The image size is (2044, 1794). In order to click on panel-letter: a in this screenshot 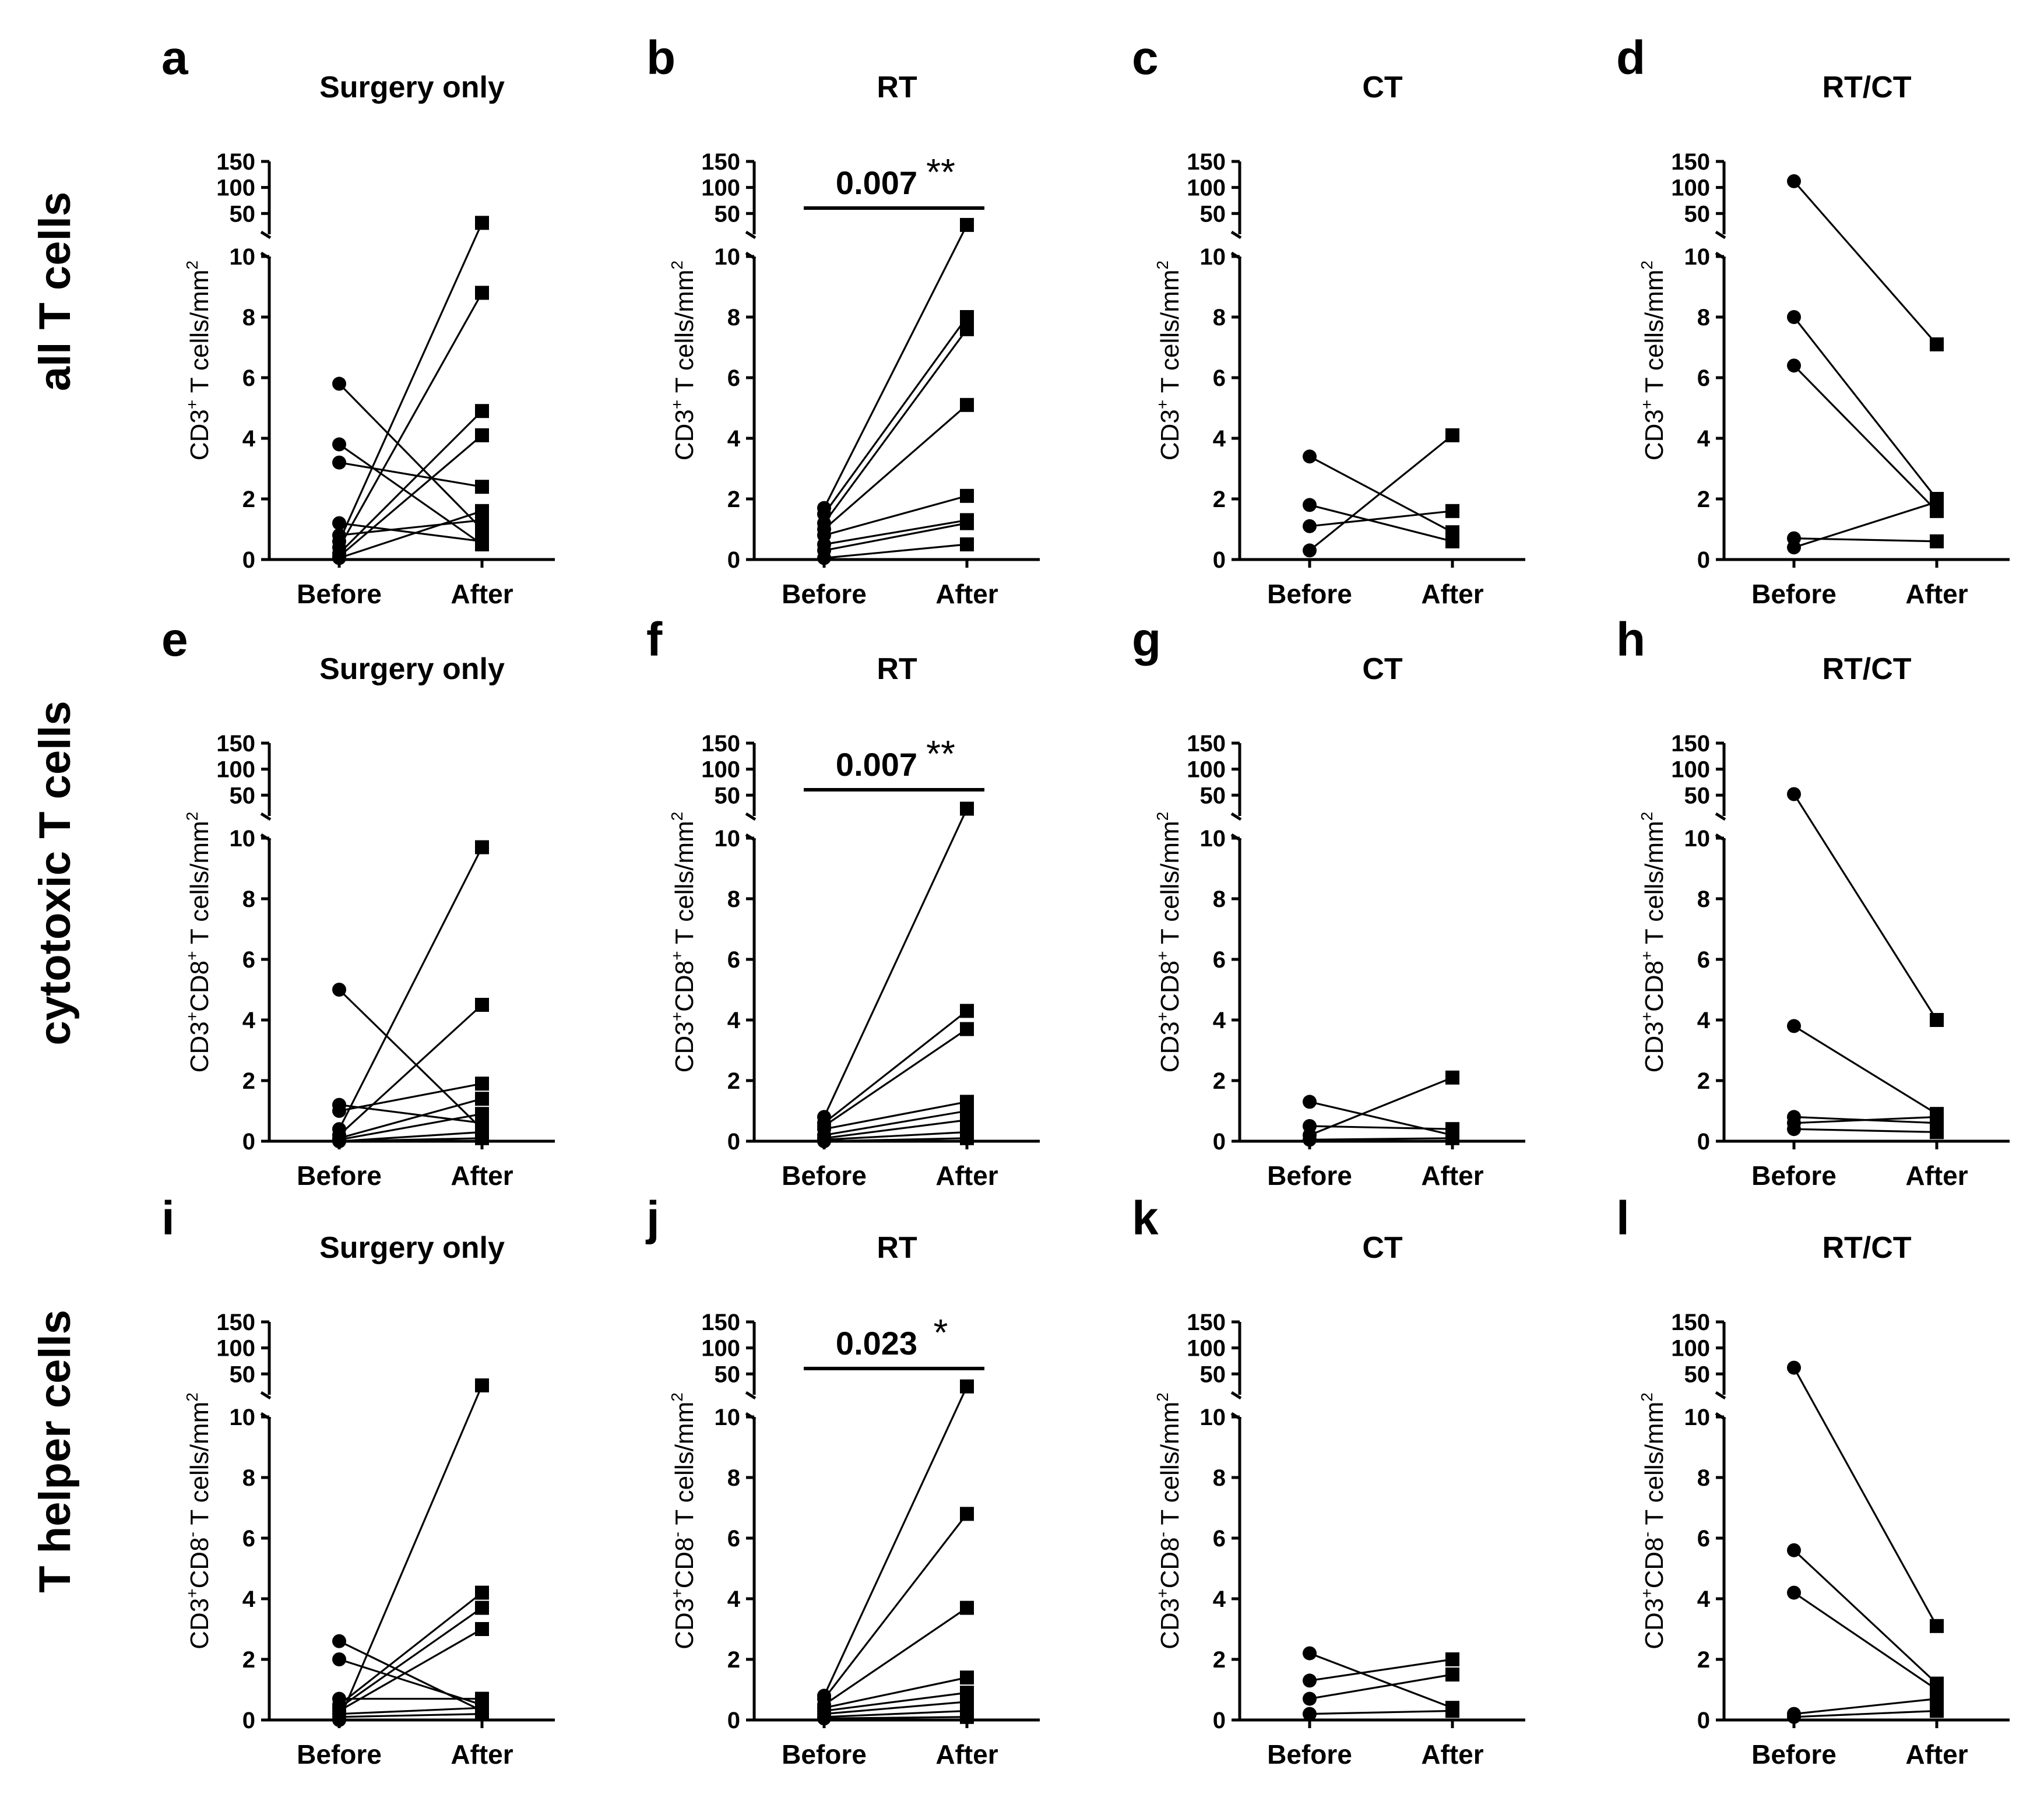, I will do `click(175, 58)`.